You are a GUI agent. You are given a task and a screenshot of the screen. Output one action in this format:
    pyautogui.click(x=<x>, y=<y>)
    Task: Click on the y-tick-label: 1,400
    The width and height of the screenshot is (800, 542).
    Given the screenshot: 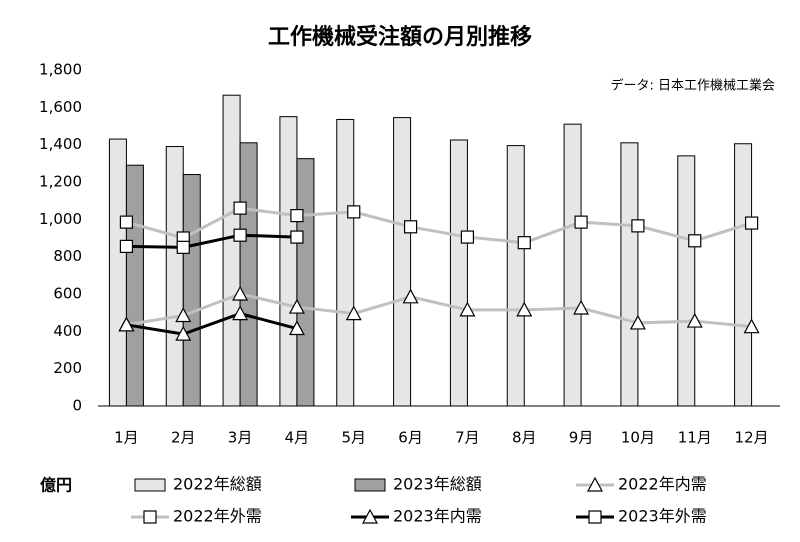 What is the action you would take?
    pyautogui.click(x=60, y=144)
    